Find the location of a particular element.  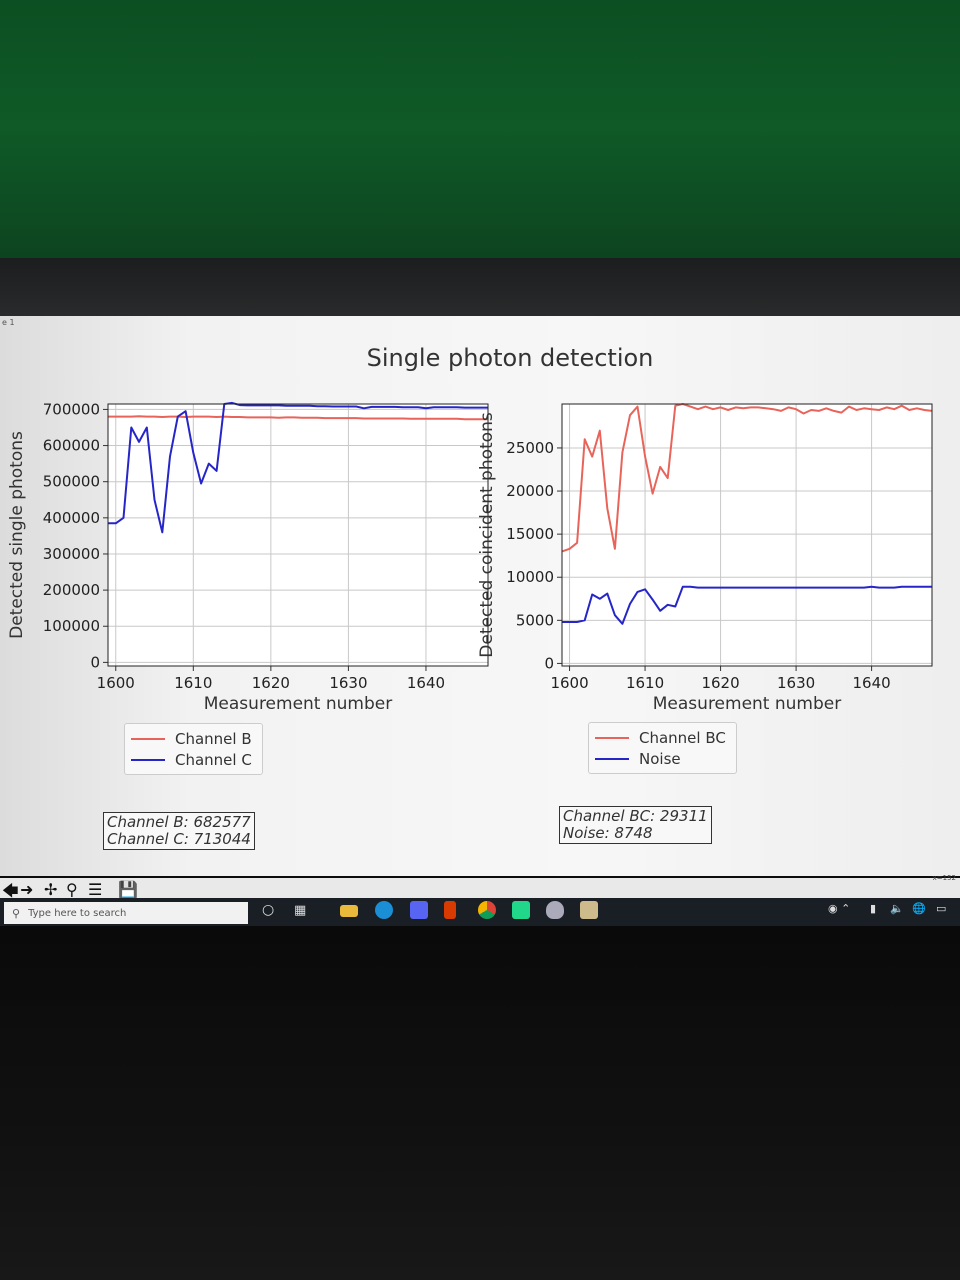

series-line-channel-bc is located at coordinates (747, 478).